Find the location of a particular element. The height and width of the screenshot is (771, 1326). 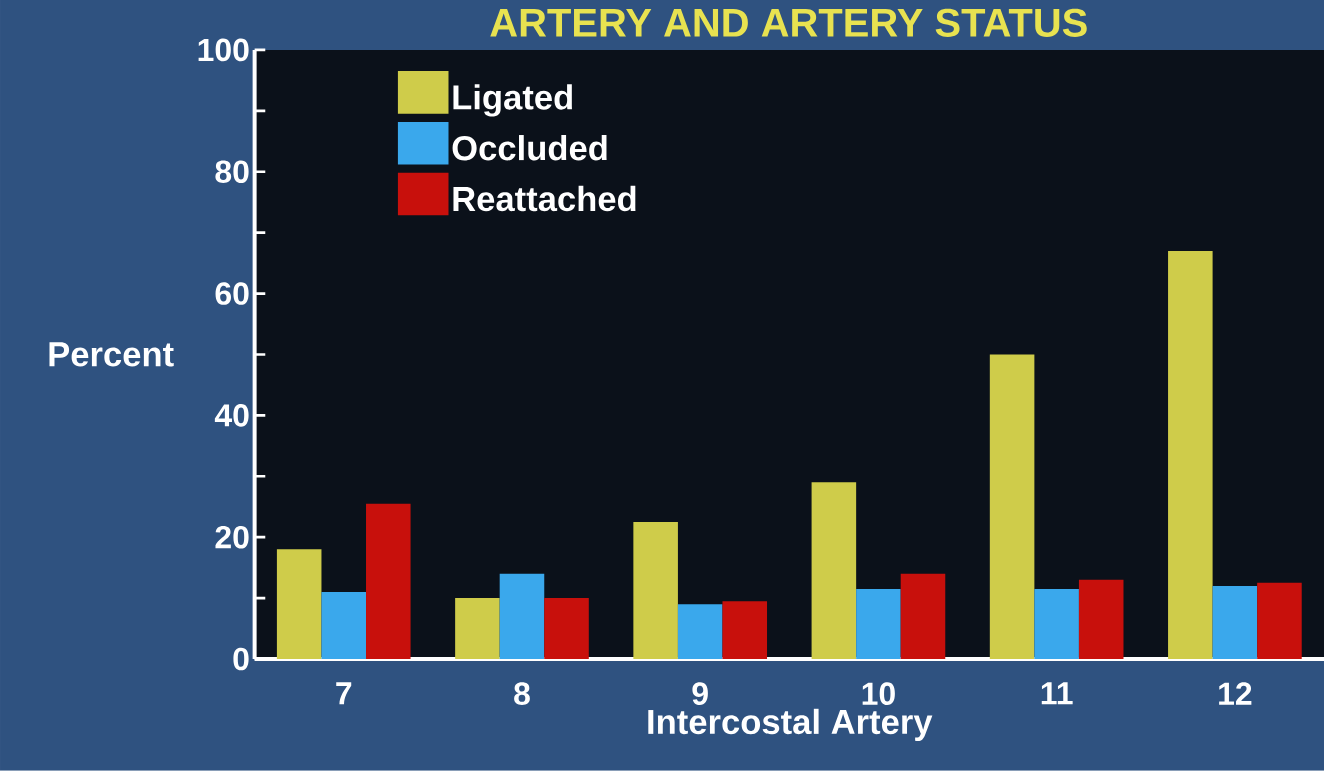

chart-title: ARTERY AND ARTERY STATUS is located at coordinates (788, 23).